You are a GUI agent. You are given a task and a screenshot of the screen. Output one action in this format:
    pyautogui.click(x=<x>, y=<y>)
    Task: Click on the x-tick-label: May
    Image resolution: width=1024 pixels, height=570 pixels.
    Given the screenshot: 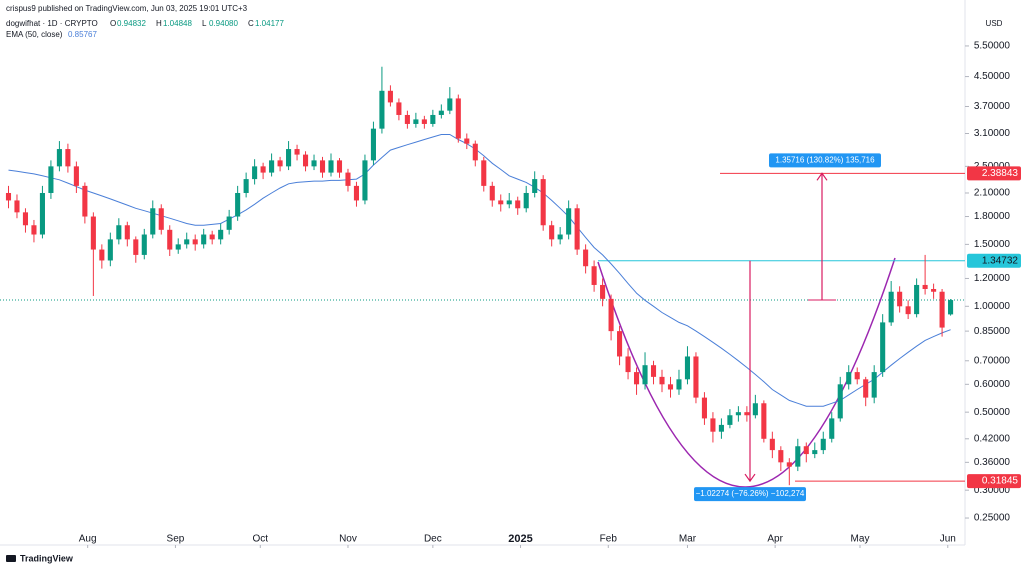 What is the action you would take?
    pyautogui.click(x=860, y=539)
    